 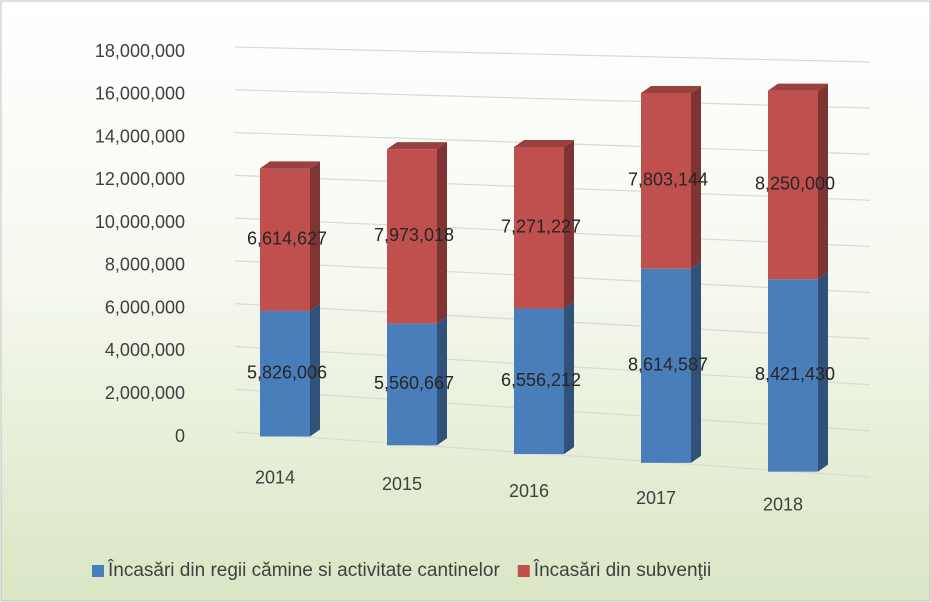 I want to click on y-tick-label: 12,000,000, so click(x=140, y=179).